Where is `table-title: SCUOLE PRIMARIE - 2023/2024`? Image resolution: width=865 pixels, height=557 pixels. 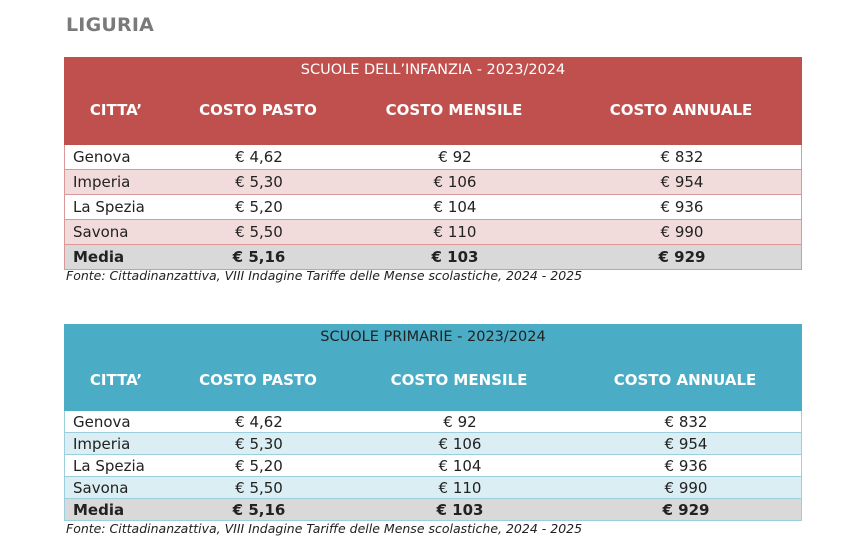
table-title: SCUOLE PRIMARIE - 2023/2024 is located at coordinates (433, 337).